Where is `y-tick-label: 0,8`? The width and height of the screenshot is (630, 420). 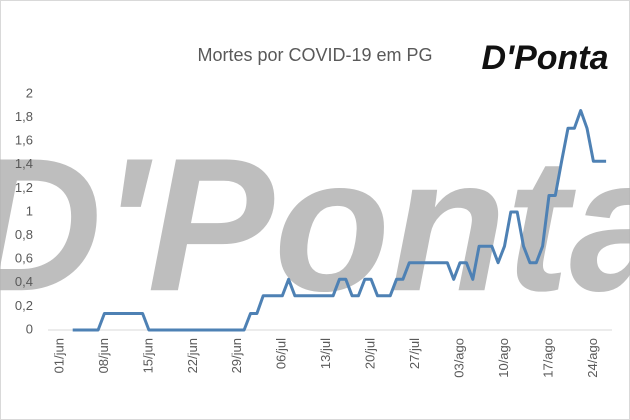 y-tick-label: 0,8 is located at coordinates (24, 234).